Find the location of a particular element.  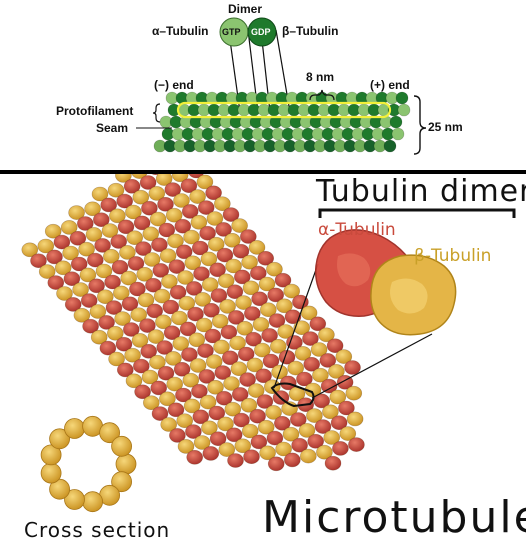

callout-line is located at coordinates (296, 326).